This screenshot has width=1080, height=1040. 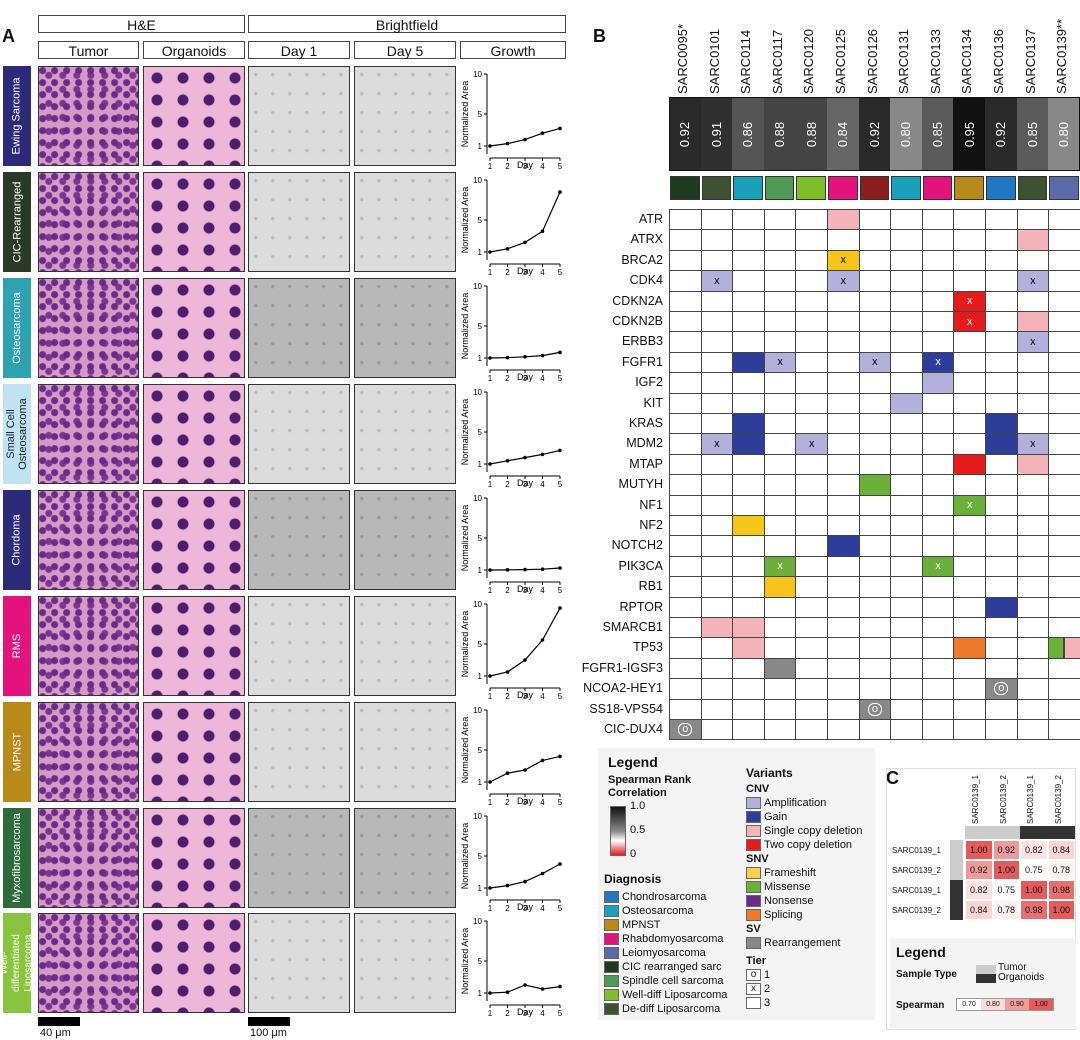 What do you see at coordinates (507, 908) in the screenshot?
I see `x-tick-label: 2` at bounding box center [507, 908].